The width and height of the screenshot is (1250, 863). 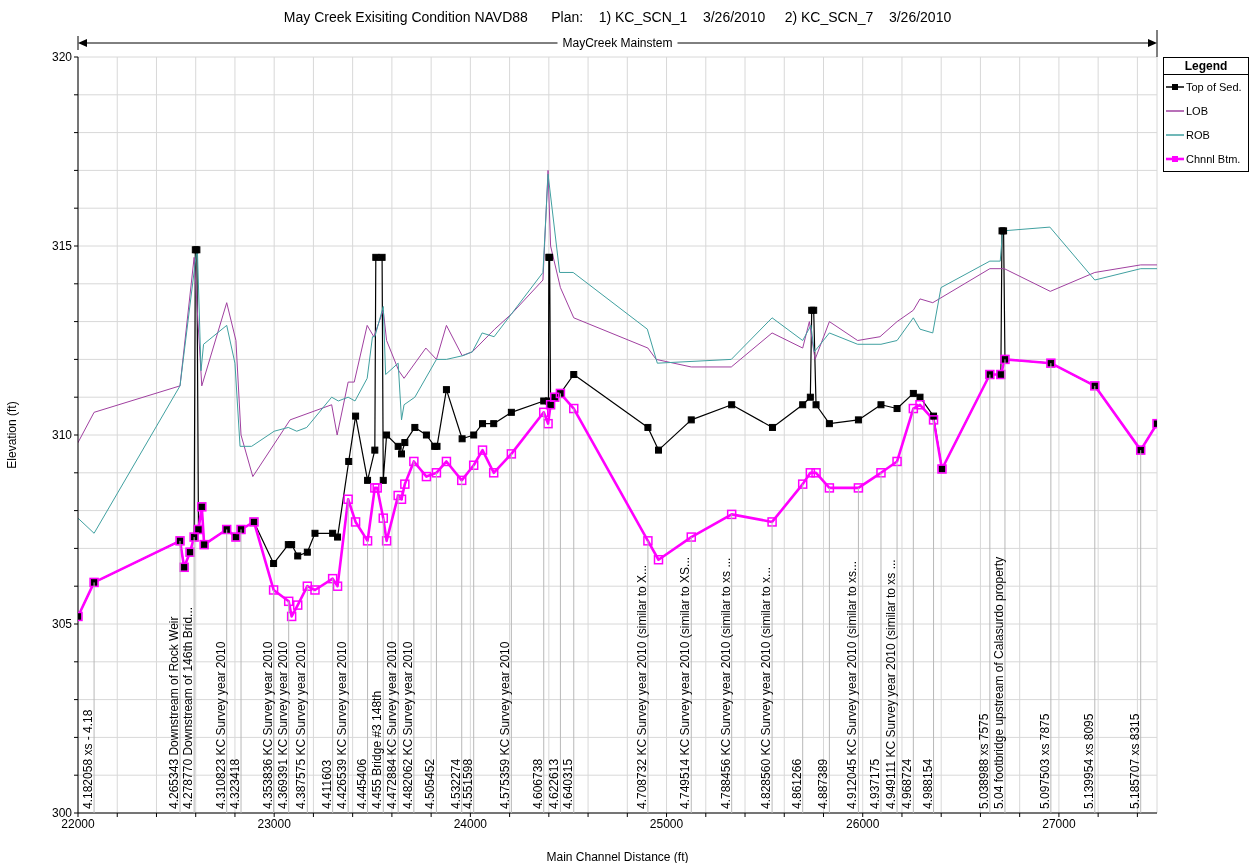 What do you see at coordinates (274, 823) in the screenshot?
I see `x-tick-label: 23000` at bounding box center [274, 823].